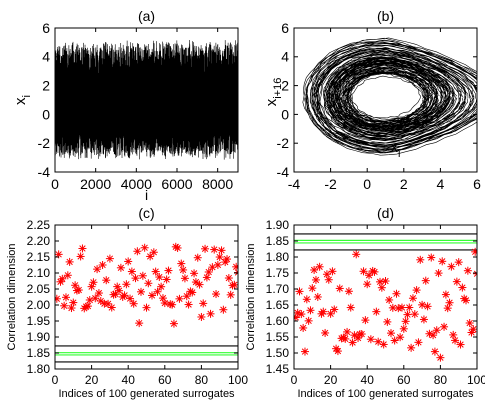 The width and height of the screenshot is (485, 413). What do you see at coordinates (278, 321) in the screenshot?
I see `y-tick-label: 1.60` at bounding box center [278, 321].